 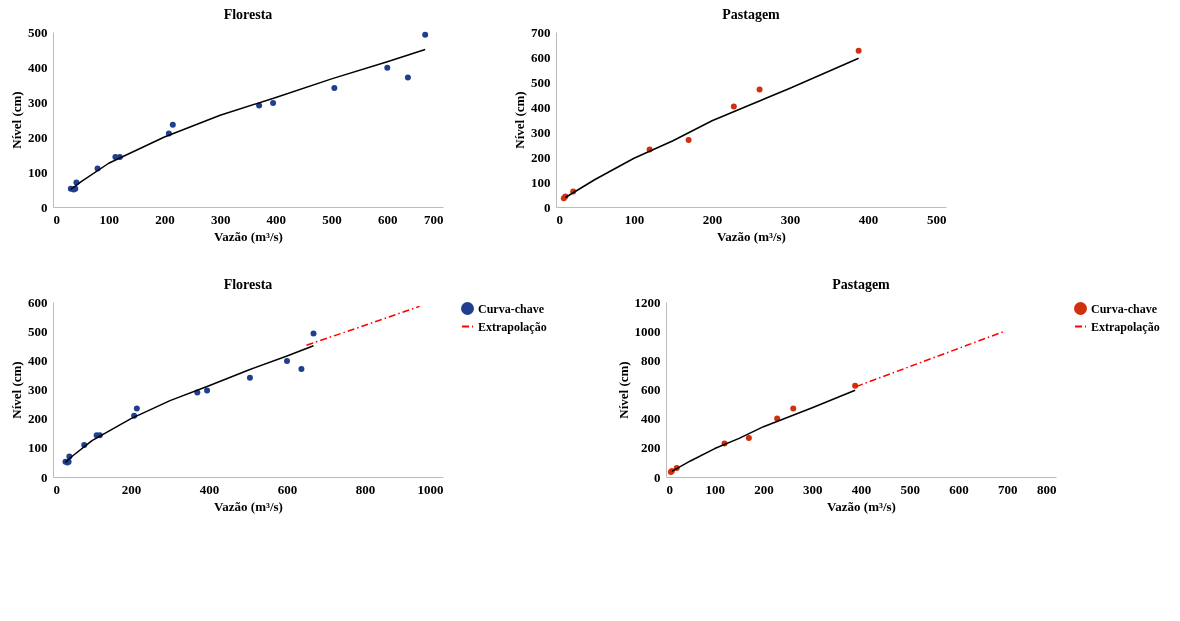 I want to click on y-tick-label: 1000, so click(x=647, y=331).